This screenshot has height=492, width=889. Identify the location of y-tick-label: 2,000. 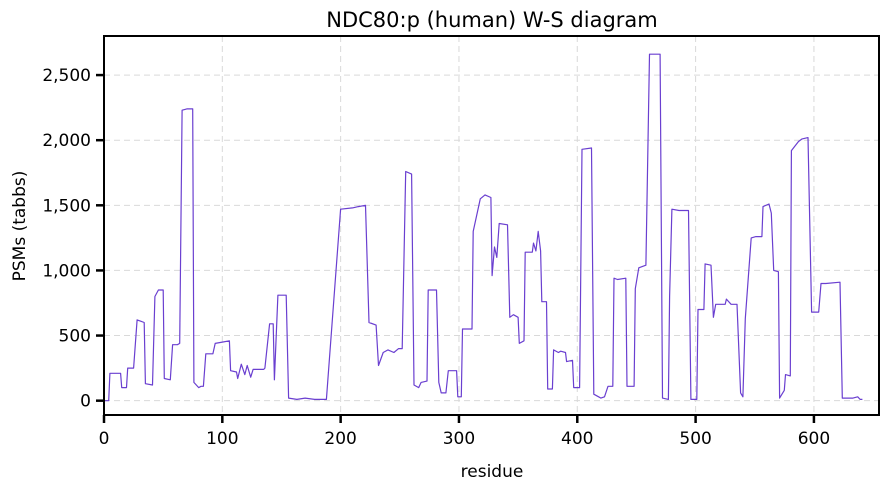
(66, 141).